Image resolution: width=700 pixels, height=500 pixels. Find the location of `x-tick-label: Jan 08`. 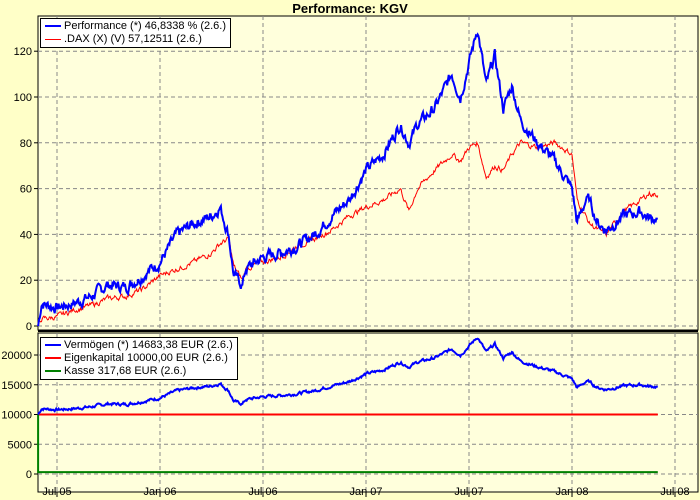

x-tick-label: Jan 08 is located at coordinates (571, 492).